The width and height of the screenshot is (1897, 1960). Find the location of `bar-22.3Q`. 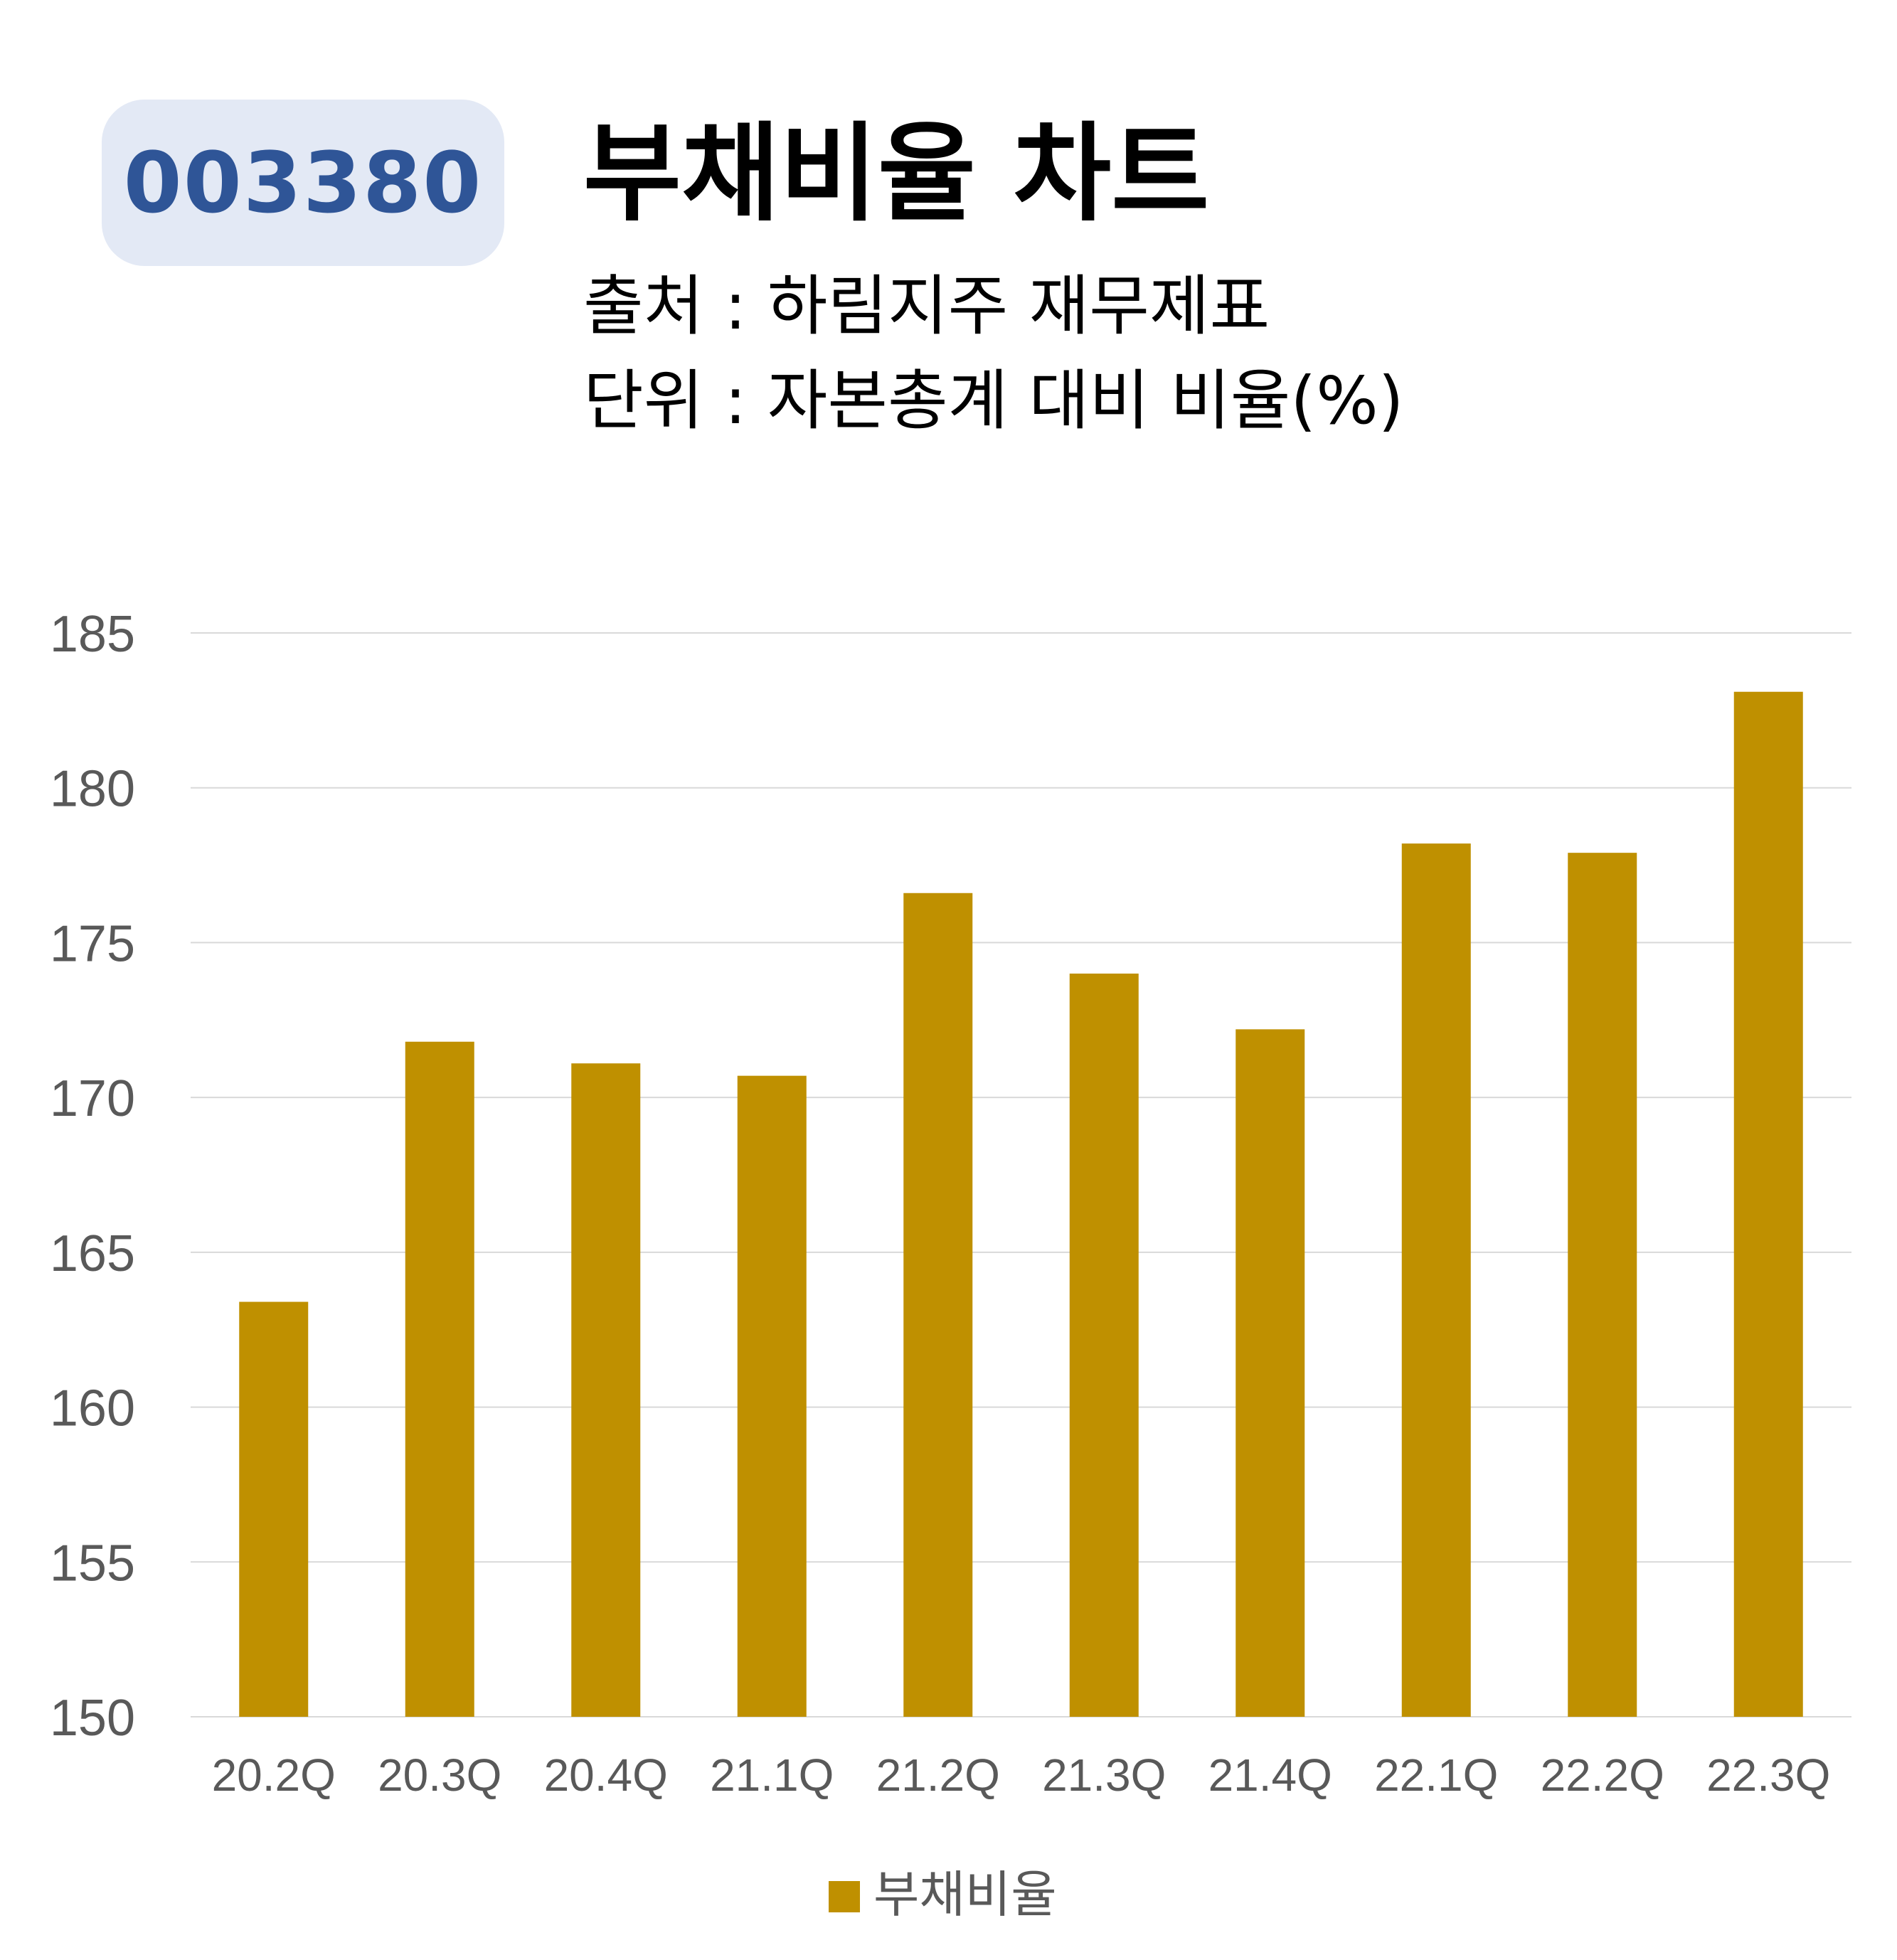

bar-22.3Q is located at coordinates (1768, 1204).